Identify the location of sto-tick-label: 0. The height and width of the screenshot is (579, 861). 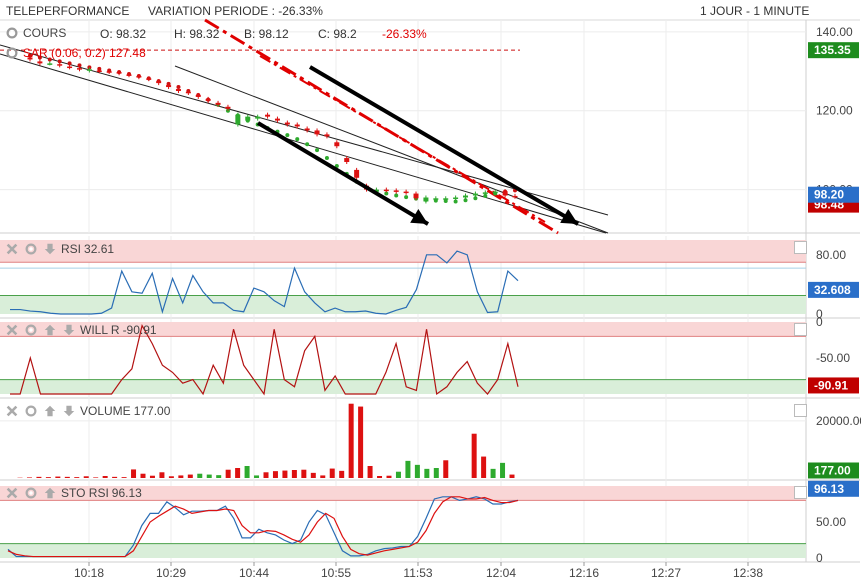
(819, 558).